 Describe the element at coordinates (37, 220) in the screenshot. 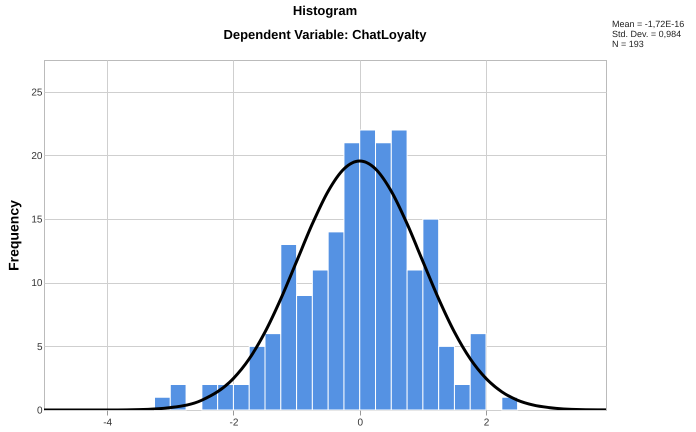

I see `y-tick-label: 15` at that location.